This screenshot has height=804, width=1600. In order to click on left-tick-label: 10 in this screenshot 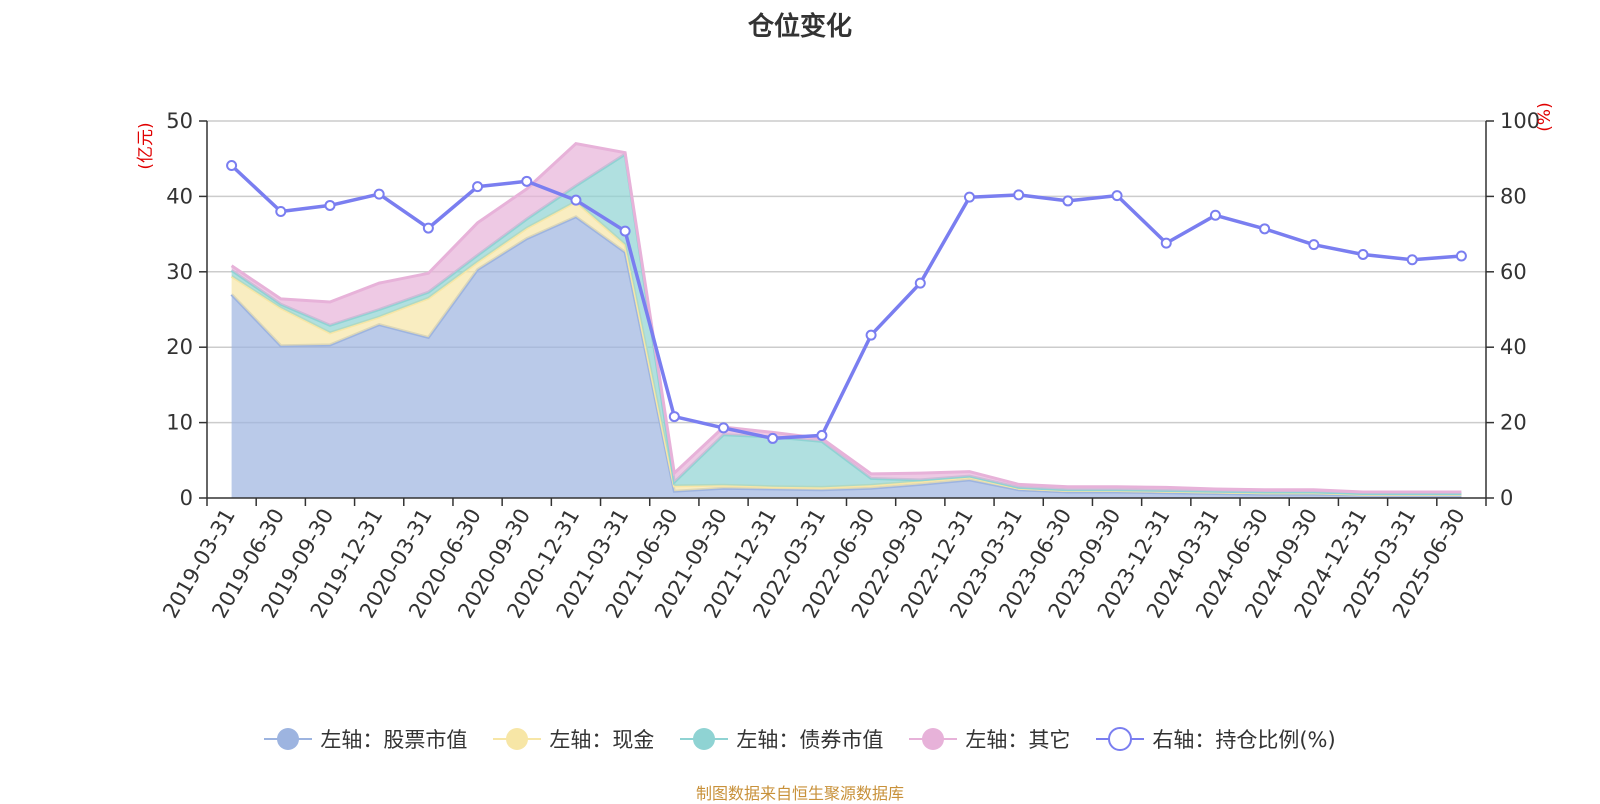, I will do `click(179, 423)`.